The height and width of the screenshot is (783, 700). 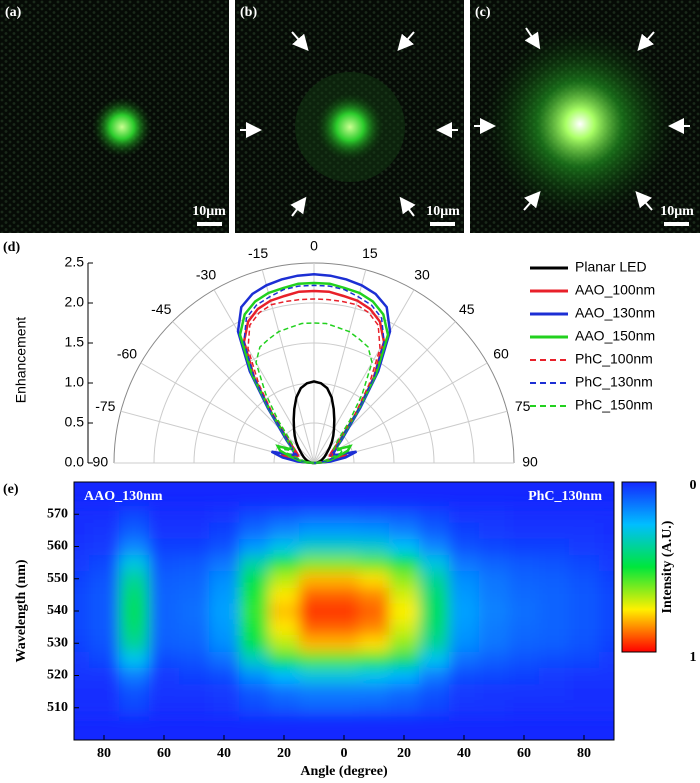 What do you see at coordinates (21, 360) in the screenshot?
I see `y-axis-label: Enhancement` at bounding box center [21, 360].